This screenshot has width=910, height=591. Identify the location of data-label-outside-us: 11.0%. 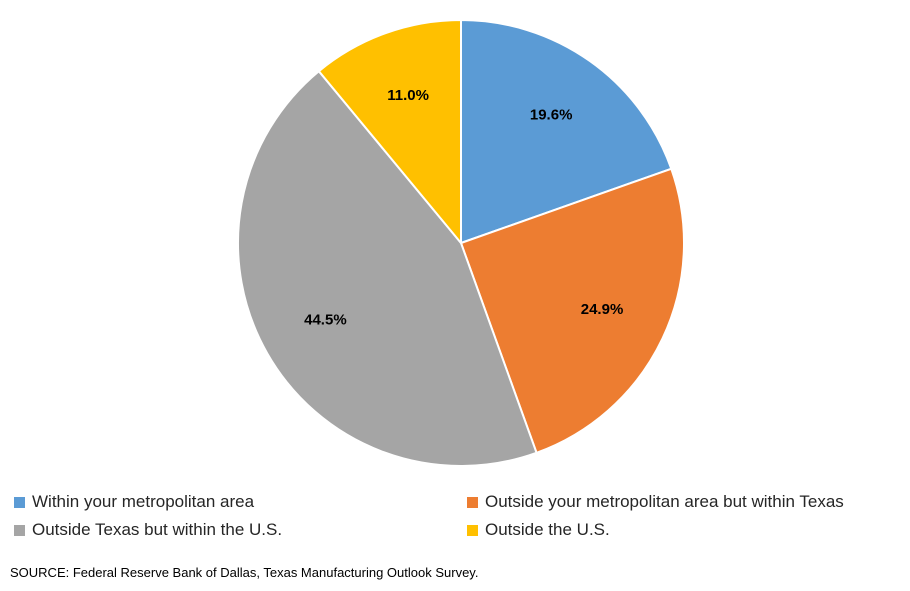
(408, 95).